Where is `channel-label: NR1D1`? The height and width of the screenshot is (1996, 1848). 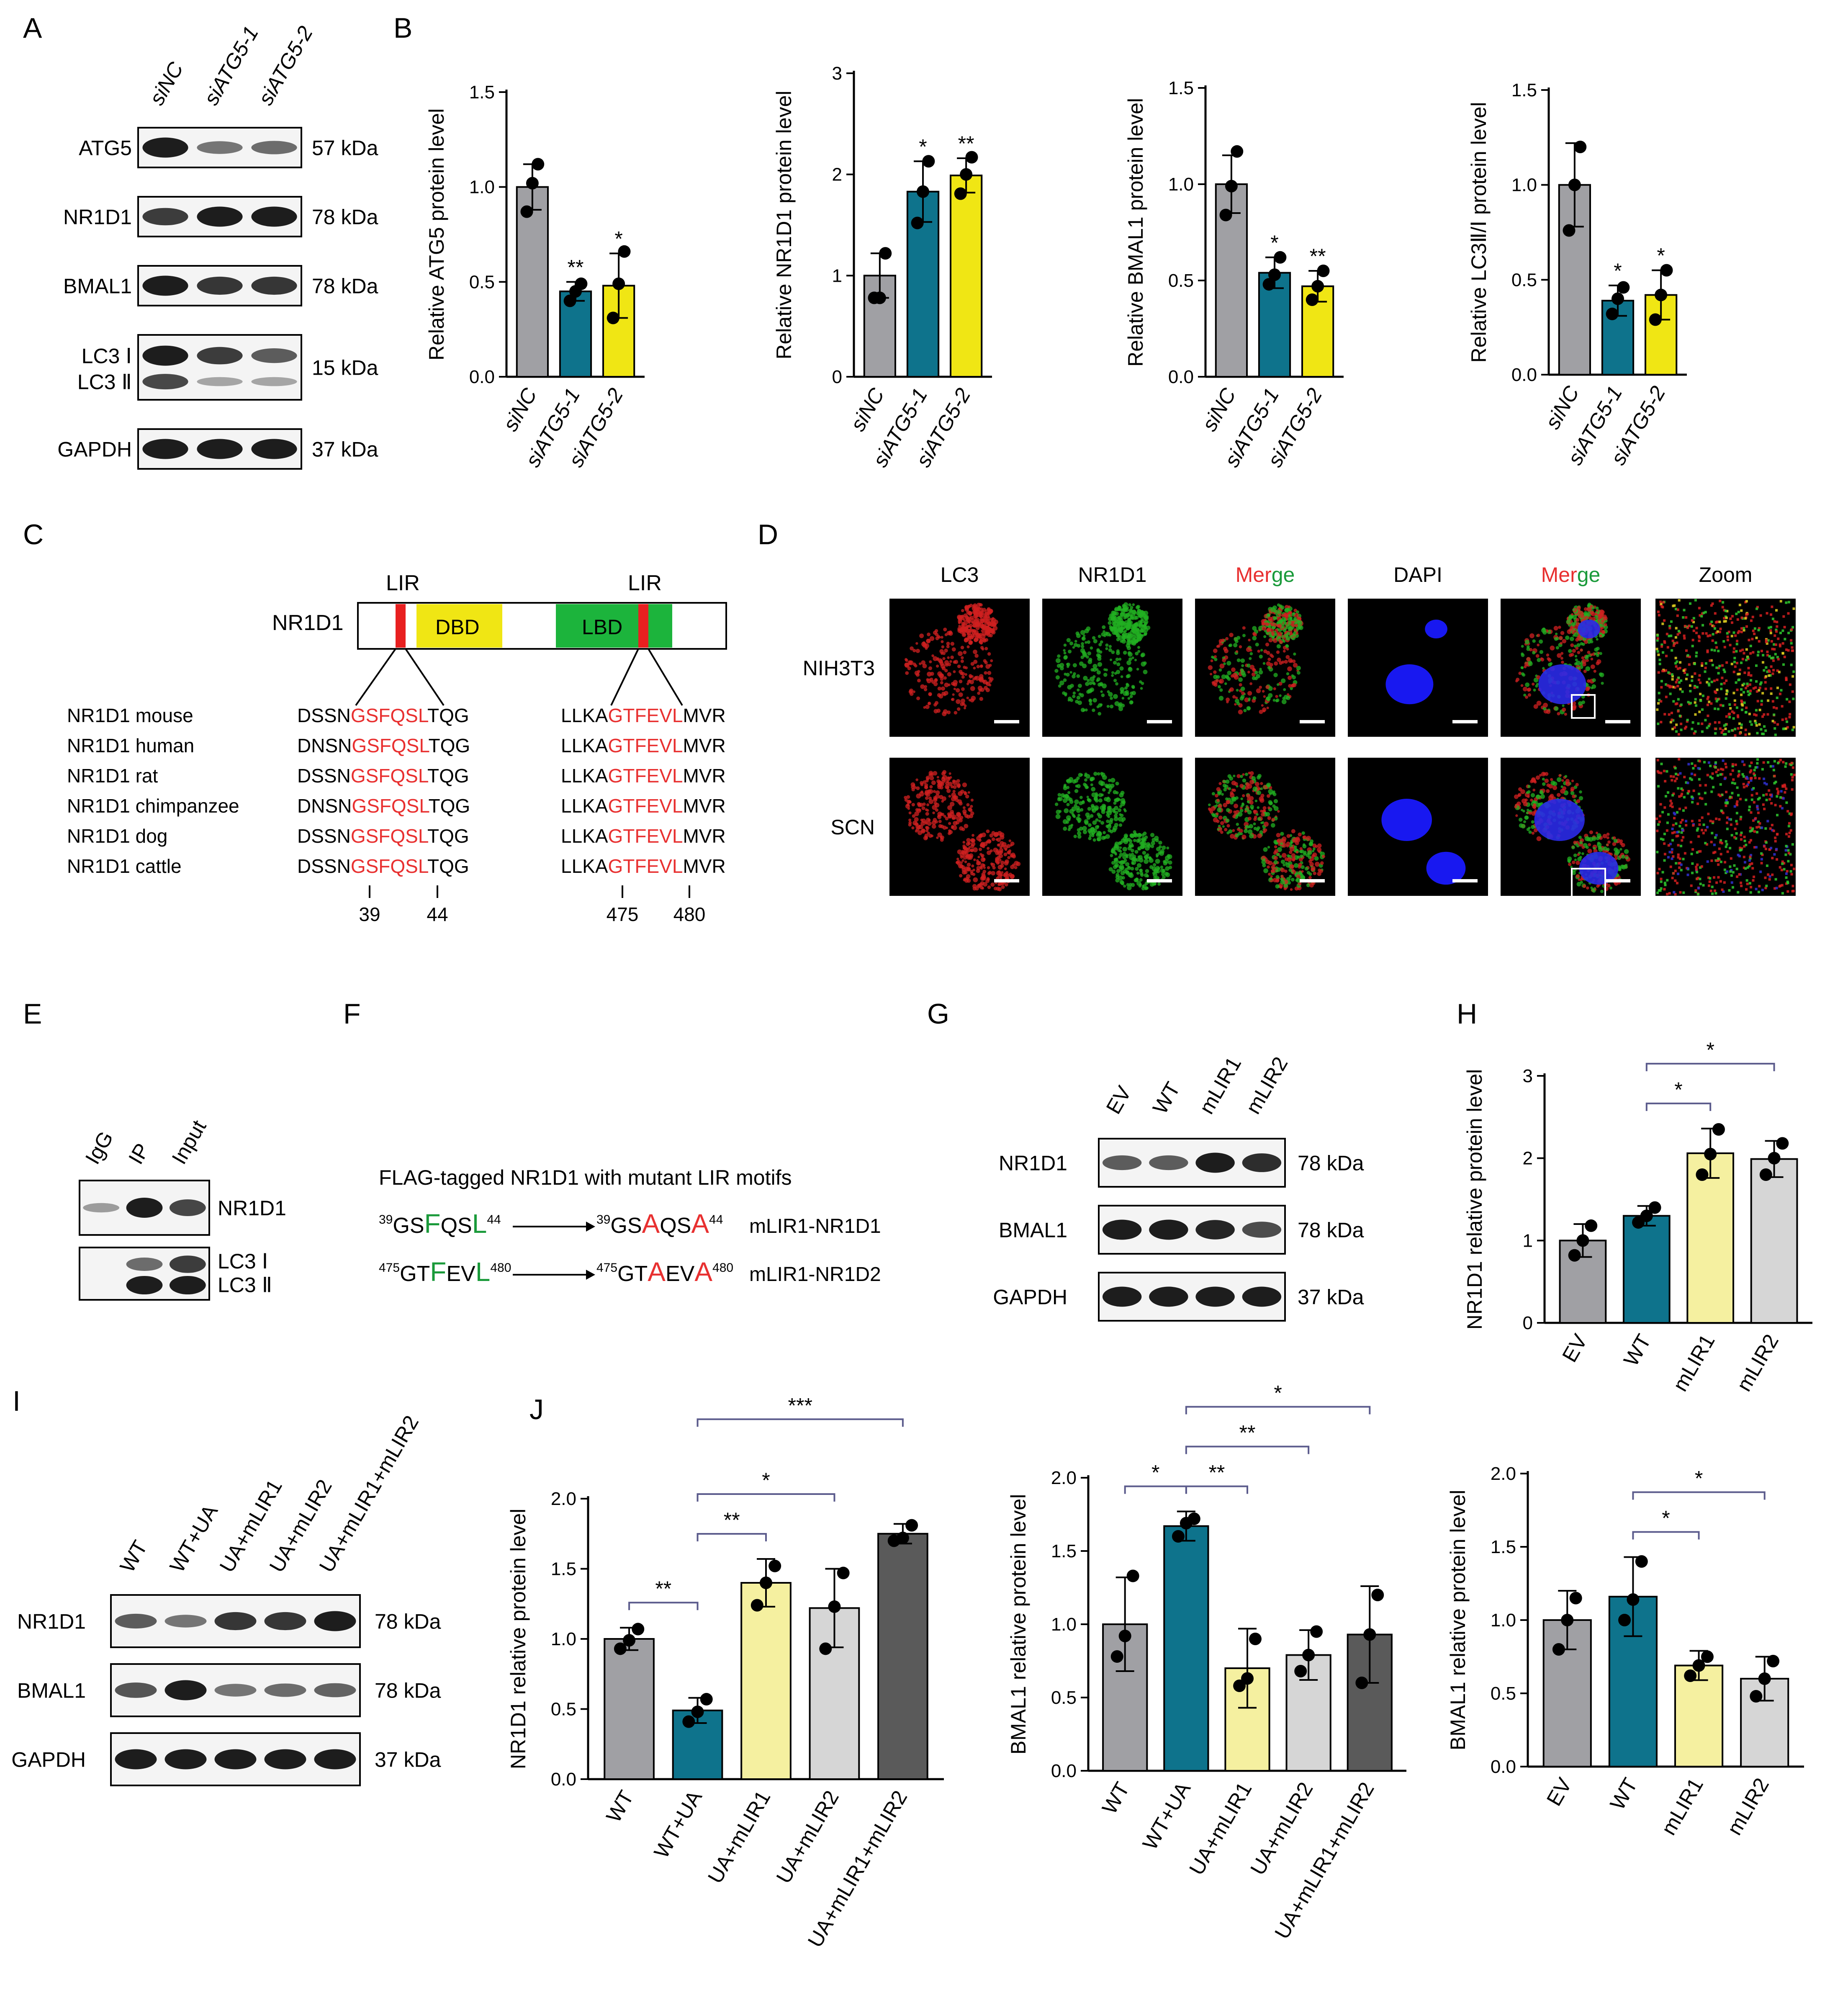
channel-label: NR1D1 is located at coordinates (1112, 574).